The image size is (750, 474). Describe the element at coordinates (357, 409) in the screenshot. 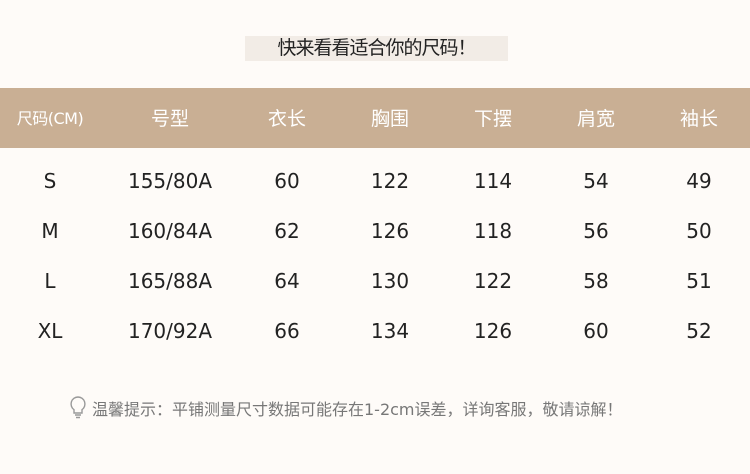

I see `tip-text: 温馨提示：平铺测量尺寸数据可能存在1-2cm误差，详询客服，敬请谅解！` at that location.